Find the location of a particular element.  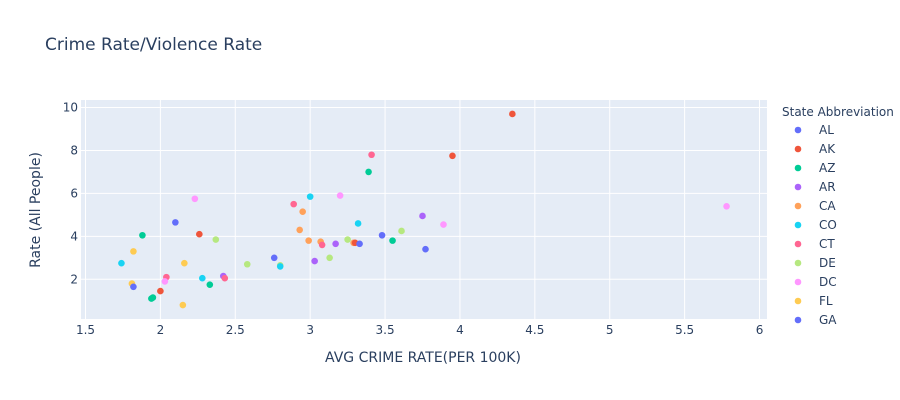

y-axis-title: Rate (All People) is located at coordinates (36, 210).